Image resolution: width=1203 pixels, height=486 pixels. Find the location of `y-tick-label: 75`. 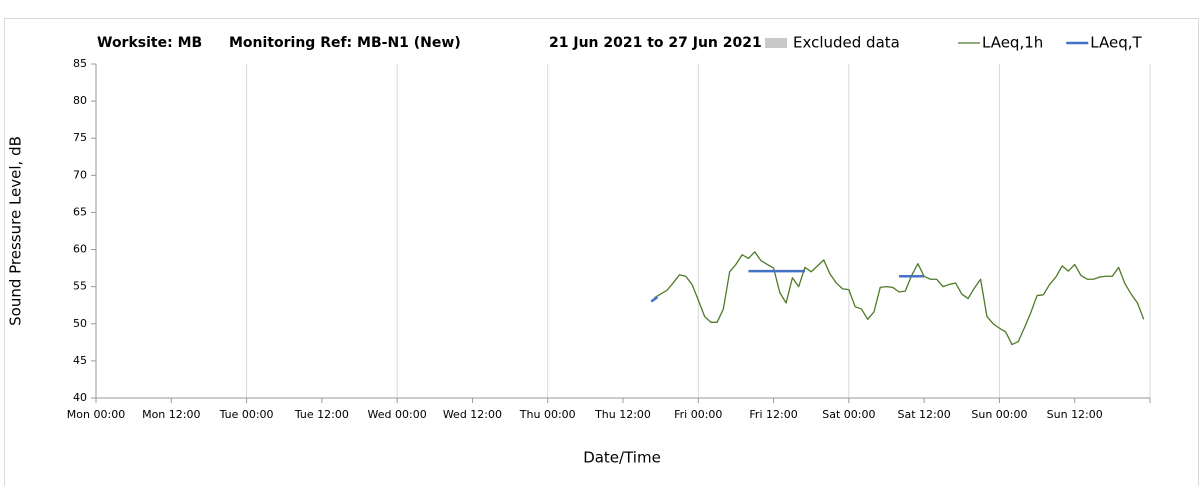

y-tick-label: 75 is located at coordinates (80, 137).